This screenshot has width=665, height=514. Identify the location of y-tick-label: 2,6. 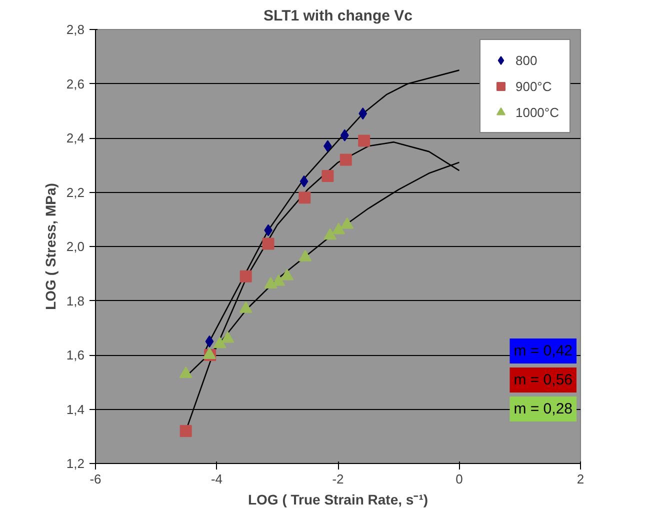
(75, 84).